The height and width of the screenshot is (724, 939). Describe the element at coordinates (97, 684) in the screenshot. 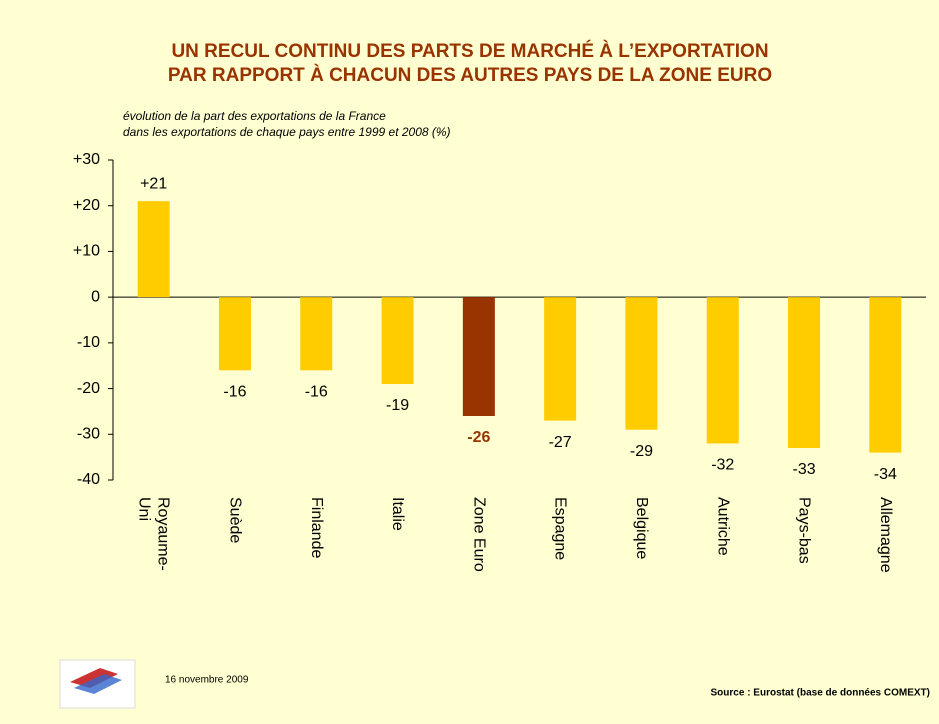

I see `logo` at that location.